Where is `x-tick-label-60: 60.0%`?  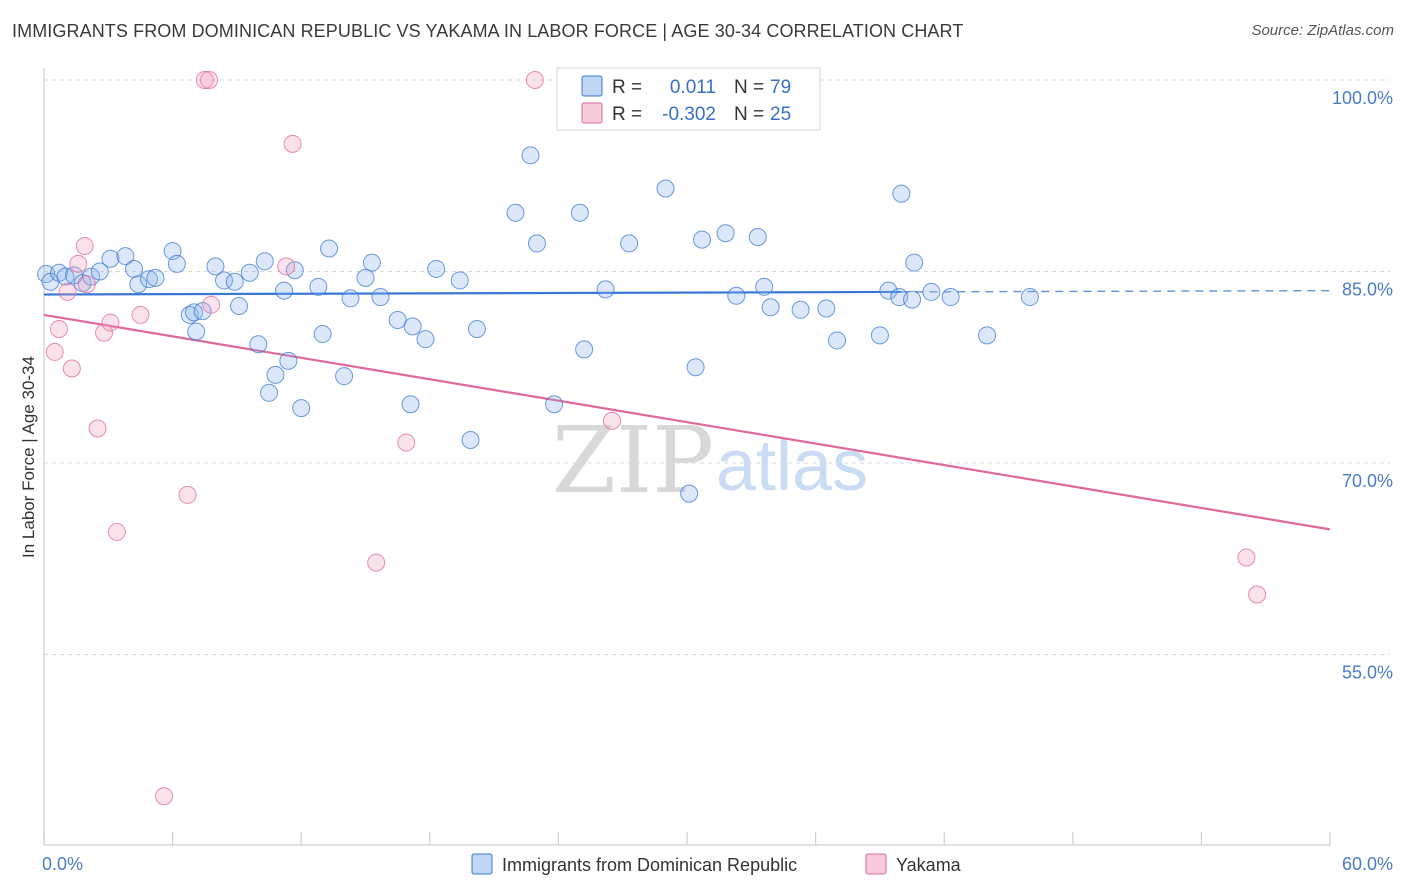
x-tick-label-60: 60.0% is located at coordinates (1367, 864).